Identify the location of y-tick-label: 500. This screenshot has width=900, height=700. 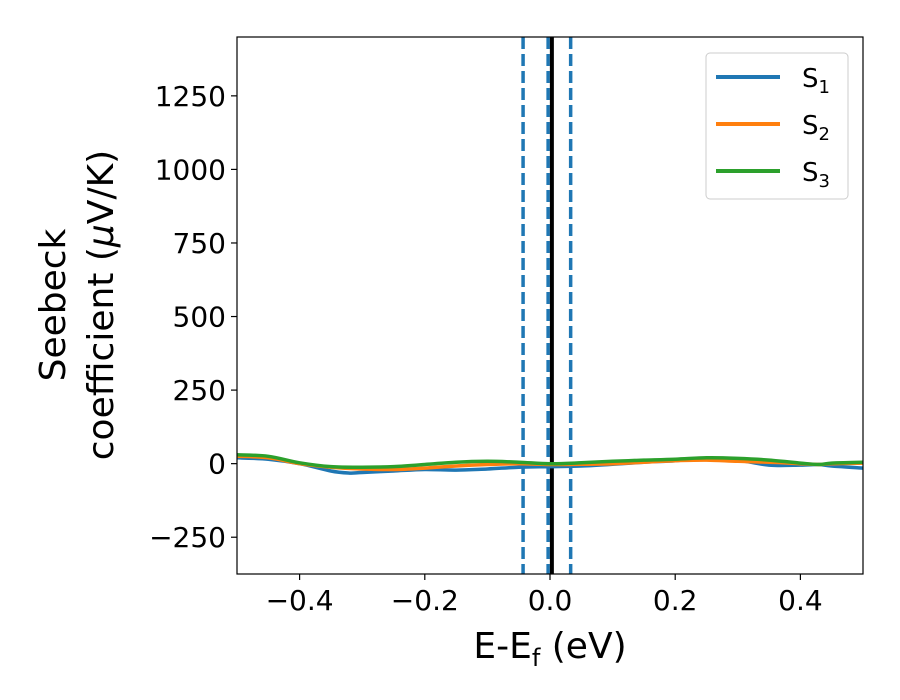
(199, 317).